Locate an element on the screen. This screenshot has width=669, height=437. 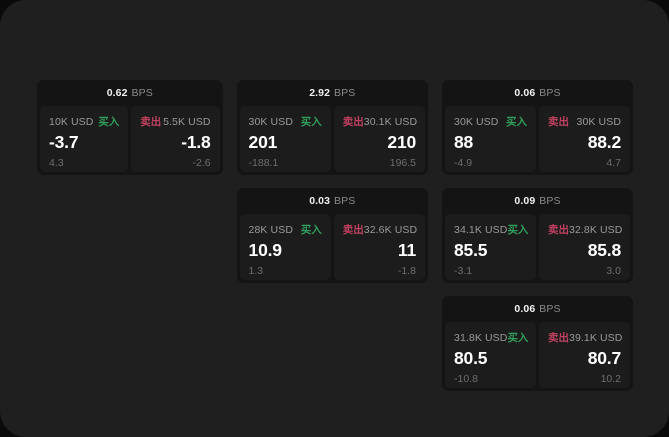
panel-top-row: 34.1K USD 买入 is located at coordinates (491, 230).